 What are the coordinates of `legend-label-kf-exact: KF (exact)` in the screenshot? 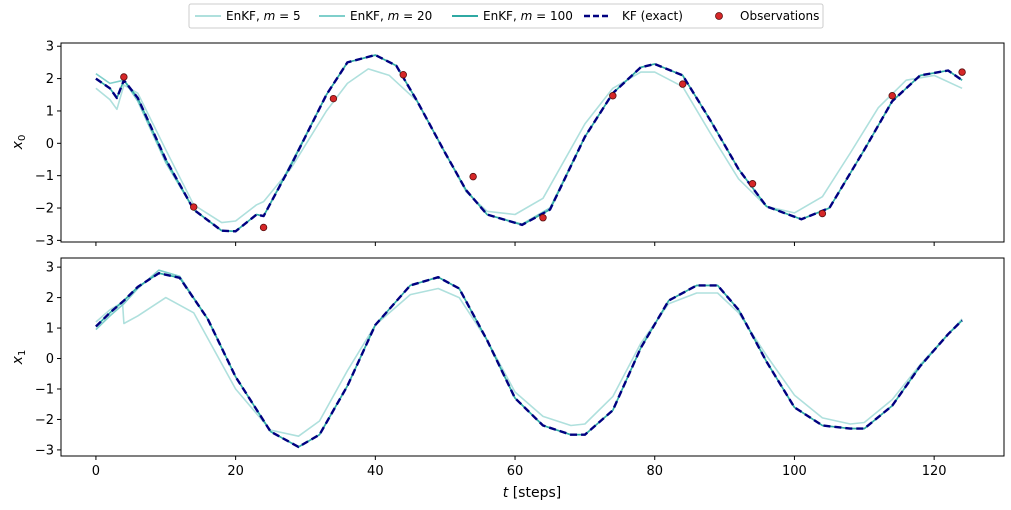 It's located at (652, 16).